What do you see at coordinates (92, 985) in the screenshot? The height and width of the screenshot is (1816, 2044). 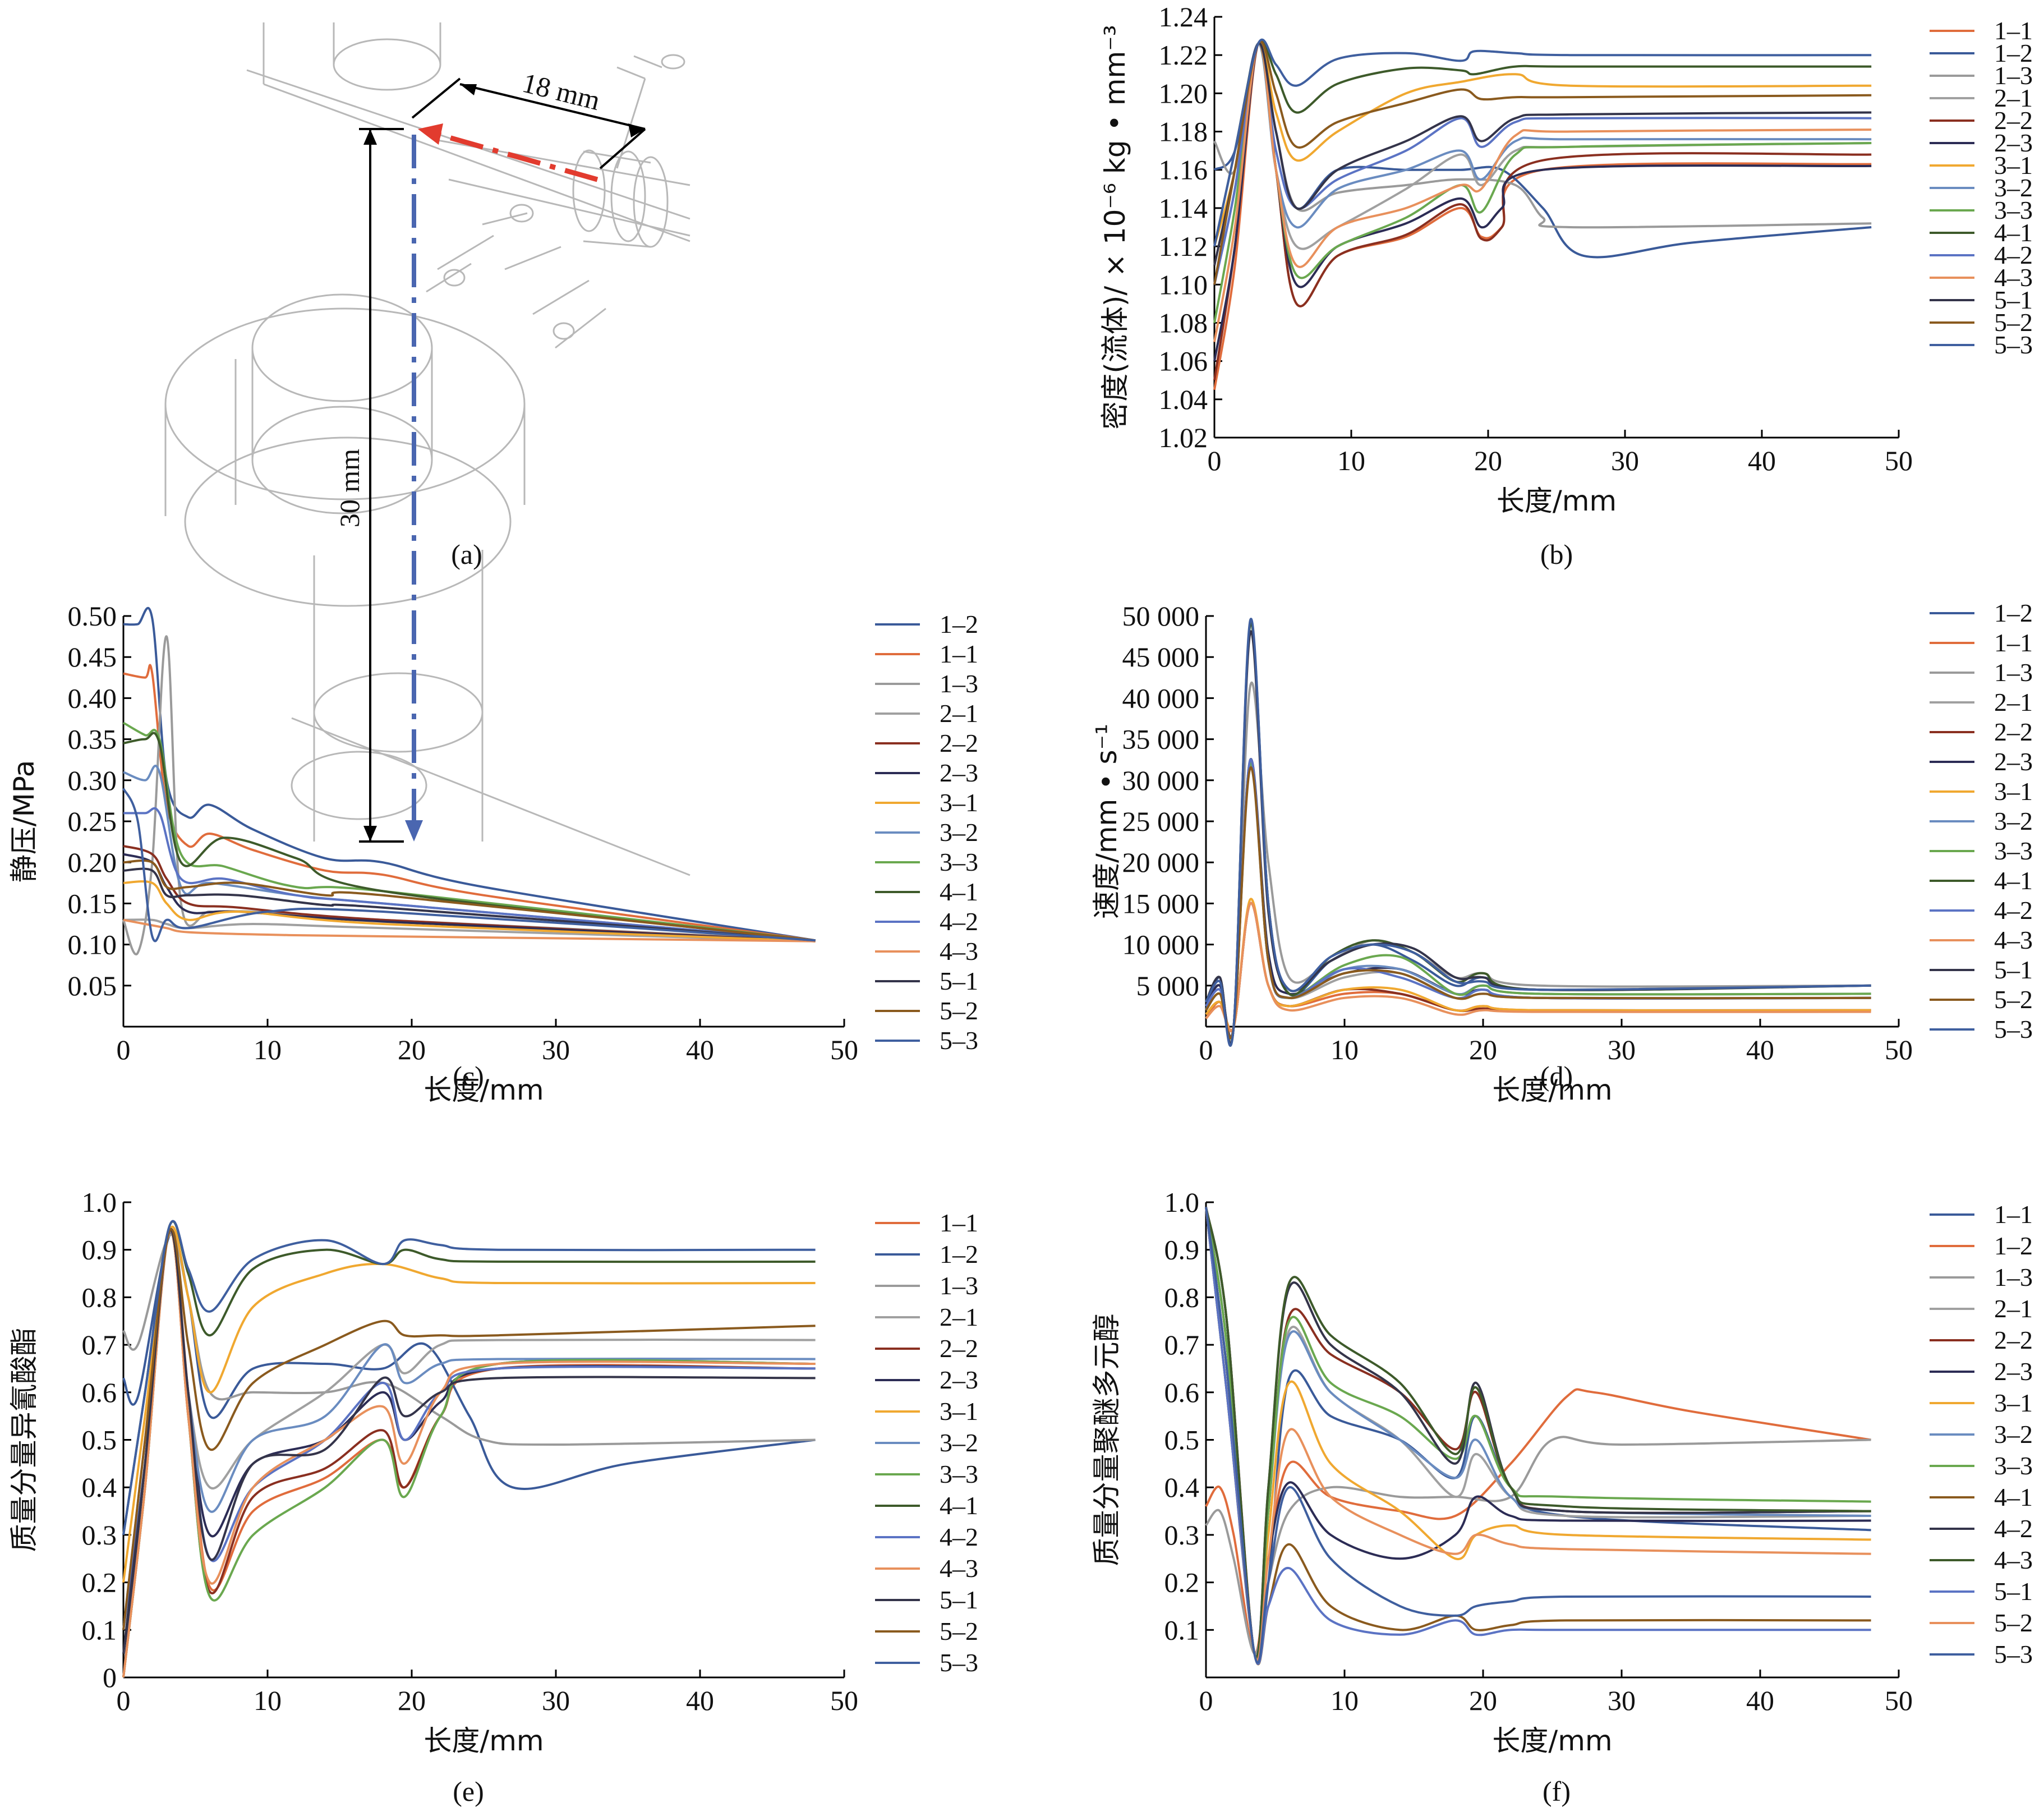 I see `y-tick-label: 0.05` at bounding box center [92, 985].